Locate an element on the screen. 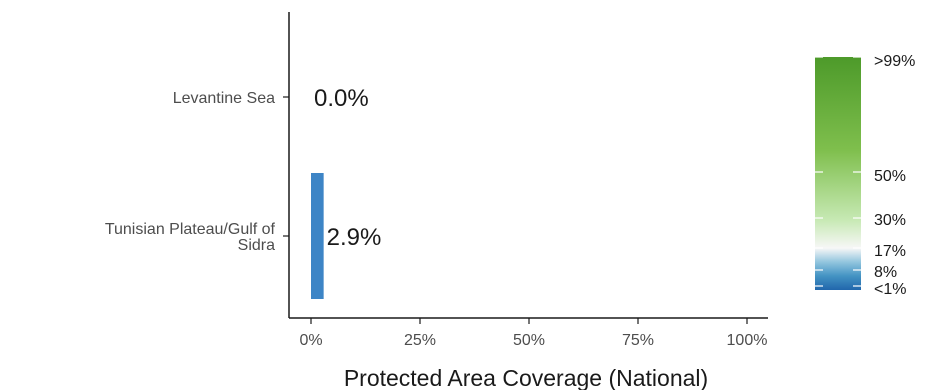 Image resolution: width=939 pixels, height=390 pixels. x-tick-label: 75% is located at coordinates (638, 340).